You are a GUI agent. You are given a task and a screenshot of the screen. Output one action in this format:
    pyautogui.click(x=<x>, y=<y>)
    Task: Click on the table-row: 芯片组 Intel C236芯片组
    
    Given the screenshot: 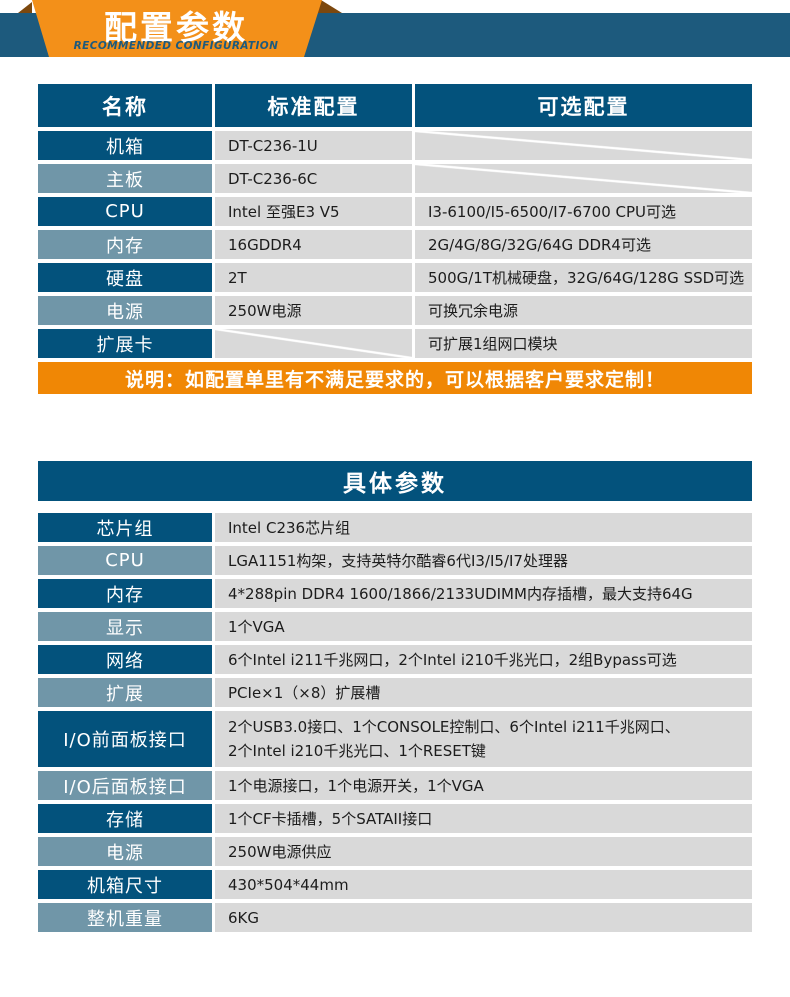 What is the action you would take?
    pyautogui.click(x=395, y=527)
    